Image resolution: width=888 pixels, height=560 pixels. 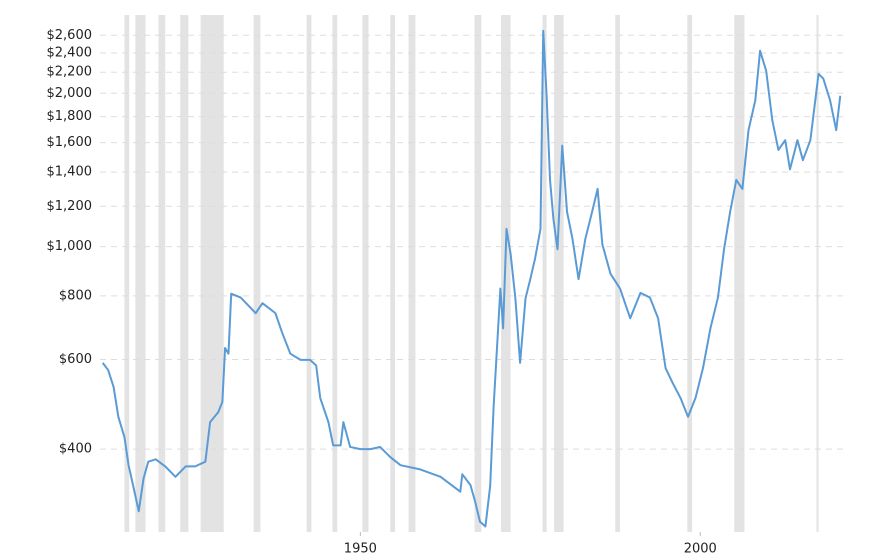 What do you see at coordinates (70, 206) in the screenshot?
I see `y-tick-label: $1,200` at bounding box center [70, 206].